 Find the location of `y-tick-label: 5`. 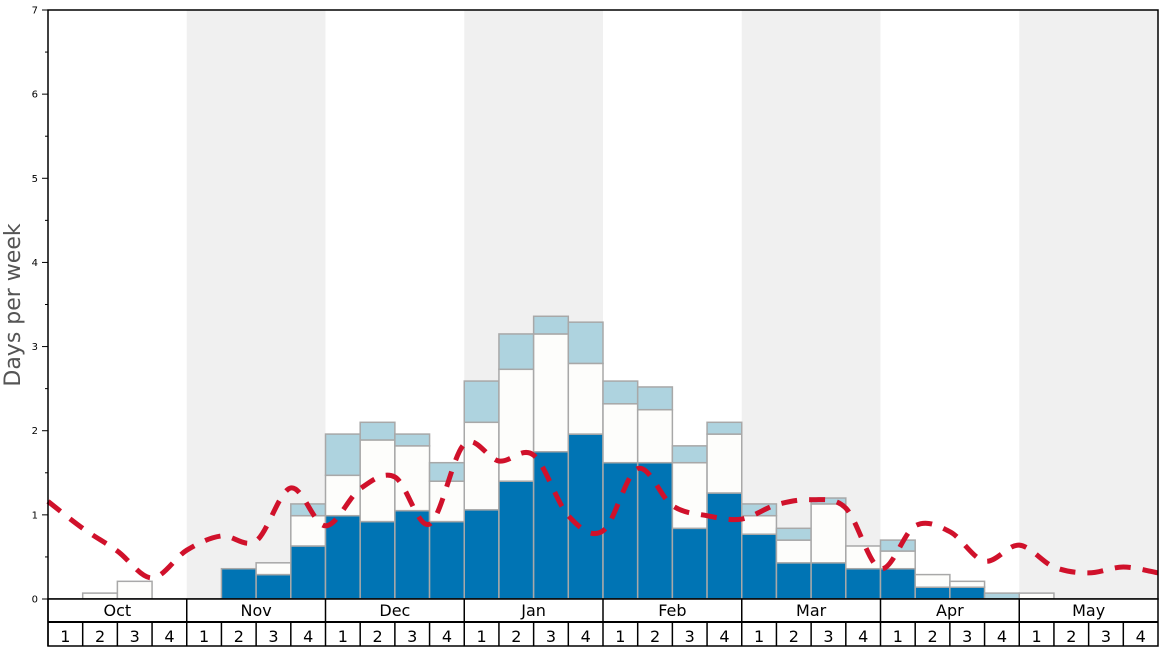

y-tick-label: 5 is located at coordinates (35, 179).